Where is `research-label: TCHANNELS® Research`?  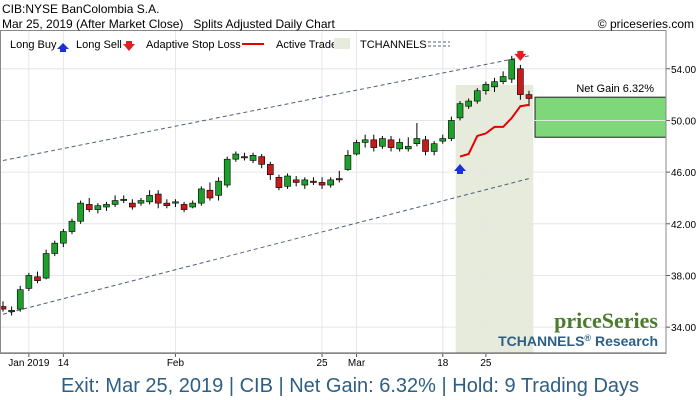
research-label: TCHANNELS® Research is located at coordinates (578, 341).